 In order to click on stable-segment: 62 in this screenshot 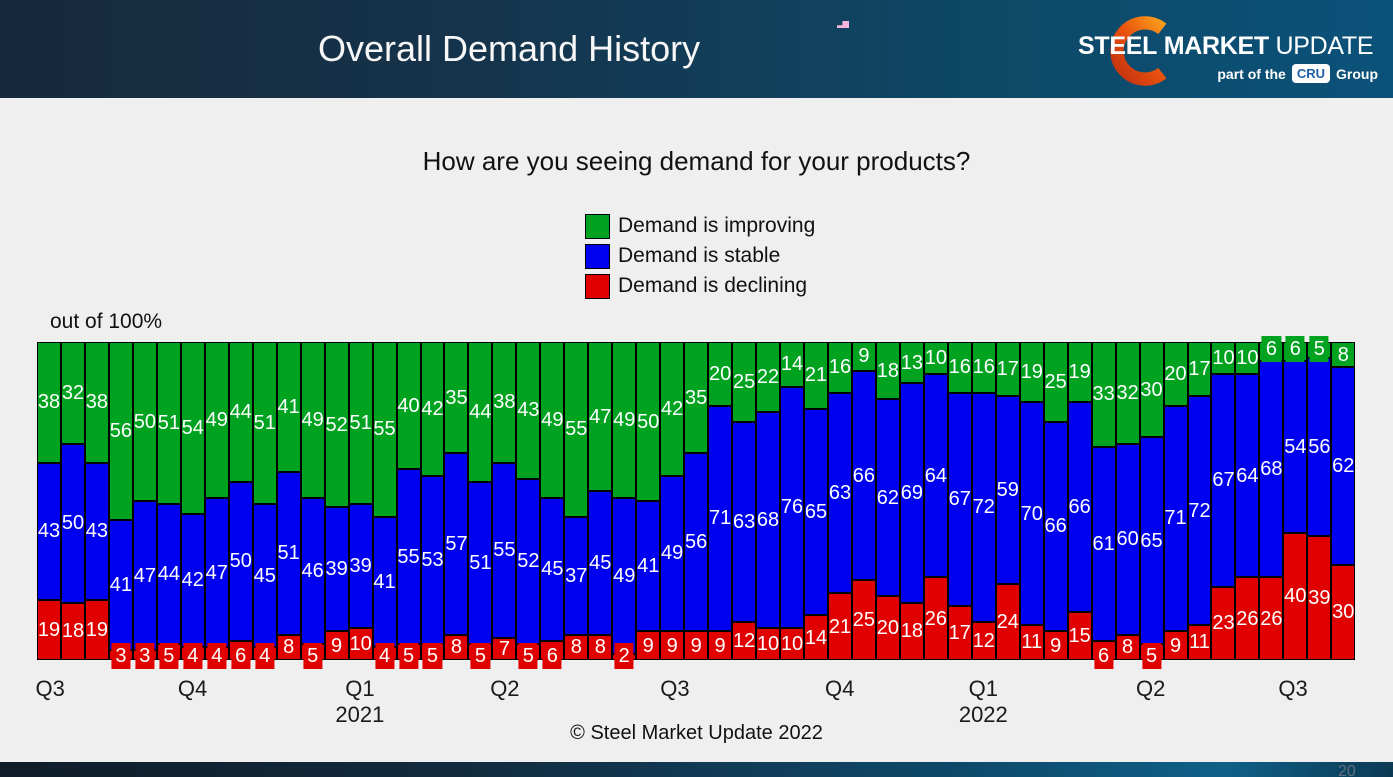, I will do `click(1343, 466)`.